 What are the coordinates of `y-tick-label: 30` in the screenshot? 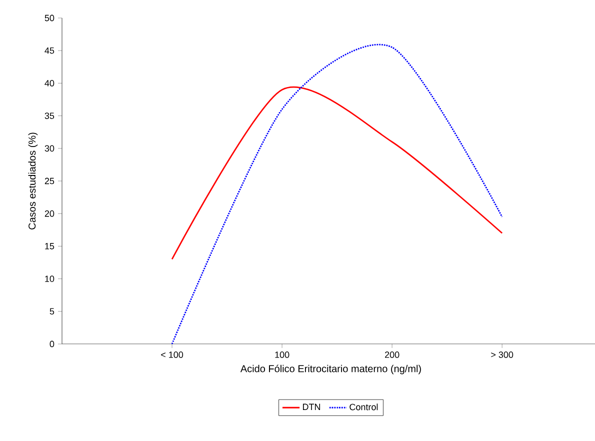 It's located at (49, 148).